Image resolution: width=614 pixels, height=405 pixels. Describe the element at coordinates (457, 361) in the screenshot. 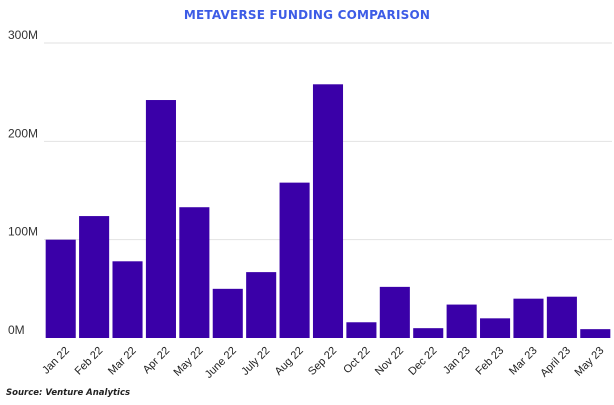

I see `x-tick-label: Jan 23` at that location.